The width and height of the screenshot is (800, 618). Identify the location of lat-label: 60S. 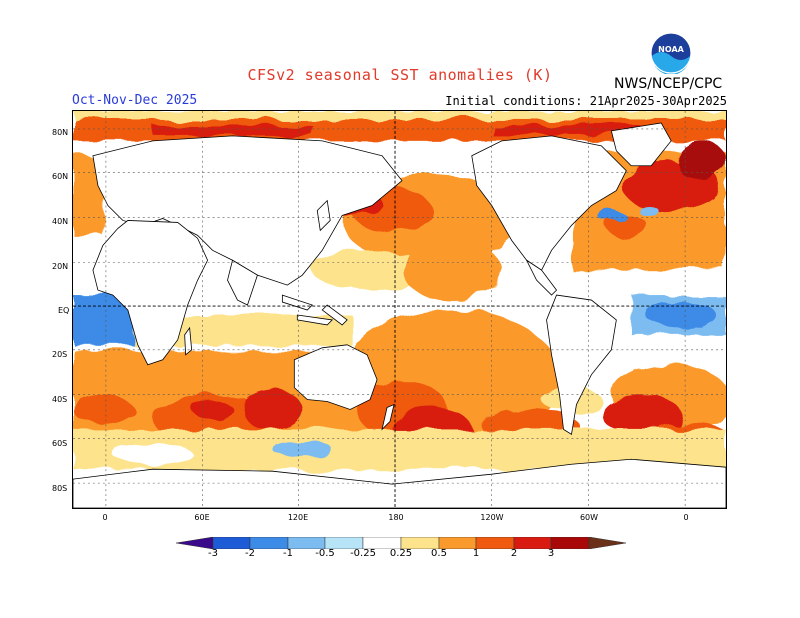
(60, 443).